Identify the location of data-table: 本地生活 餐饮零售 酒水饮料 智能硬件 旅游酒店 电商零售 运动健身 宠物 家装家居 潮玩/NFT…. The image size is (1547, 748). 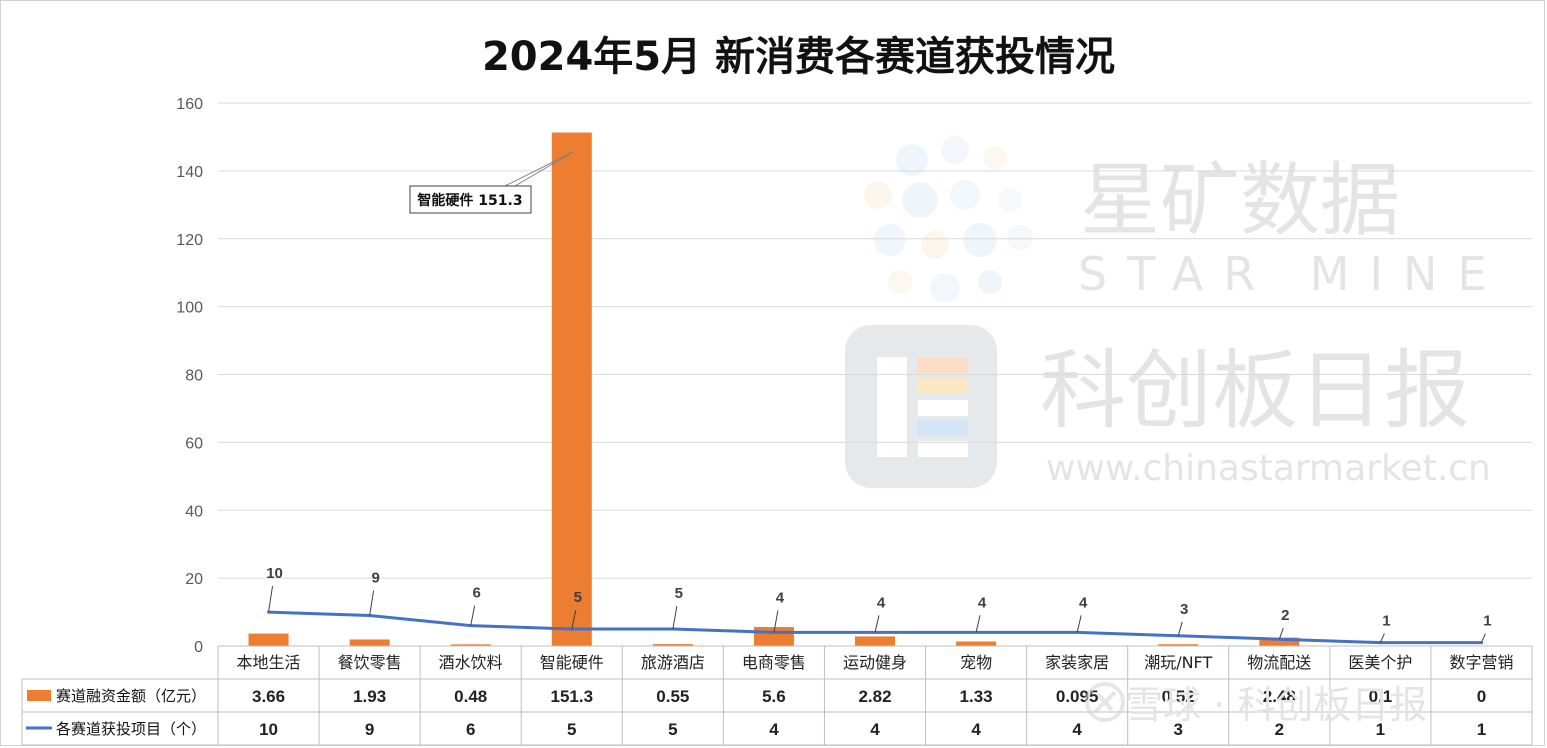
(777, 695).